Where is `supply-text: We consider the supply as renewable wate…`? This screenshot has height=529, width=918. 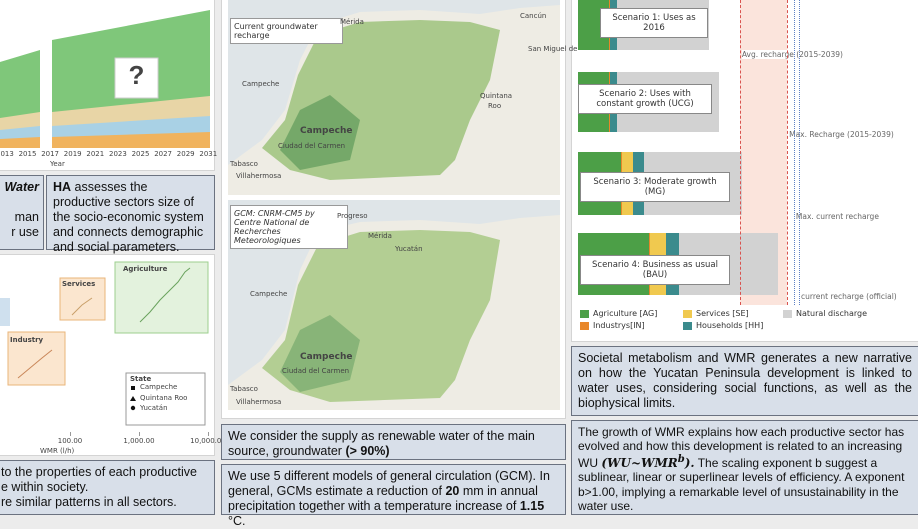
supply-text: We consider the supply as renewable wate… is located at coordinates (393, 442).